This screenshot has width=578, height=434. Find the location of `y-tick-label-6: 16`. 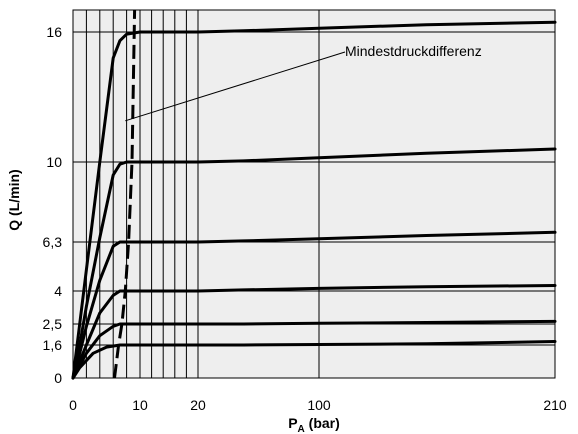

y-tick-label-6: 16 is located at coordinates (54, 32).